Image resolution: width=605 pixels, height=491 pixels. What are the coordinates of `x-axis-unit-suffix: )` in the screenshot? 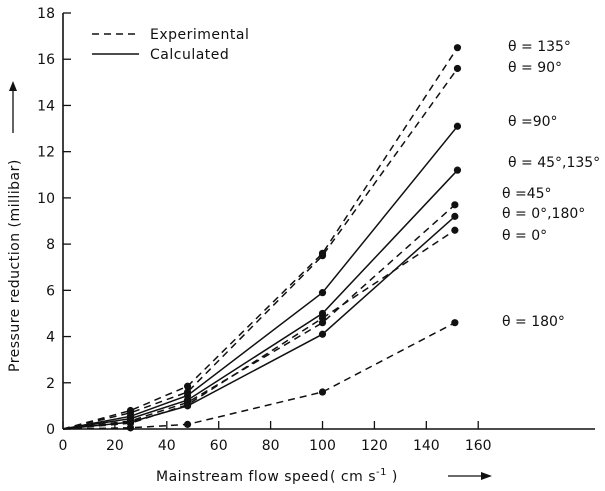 It's located at (392, 477).